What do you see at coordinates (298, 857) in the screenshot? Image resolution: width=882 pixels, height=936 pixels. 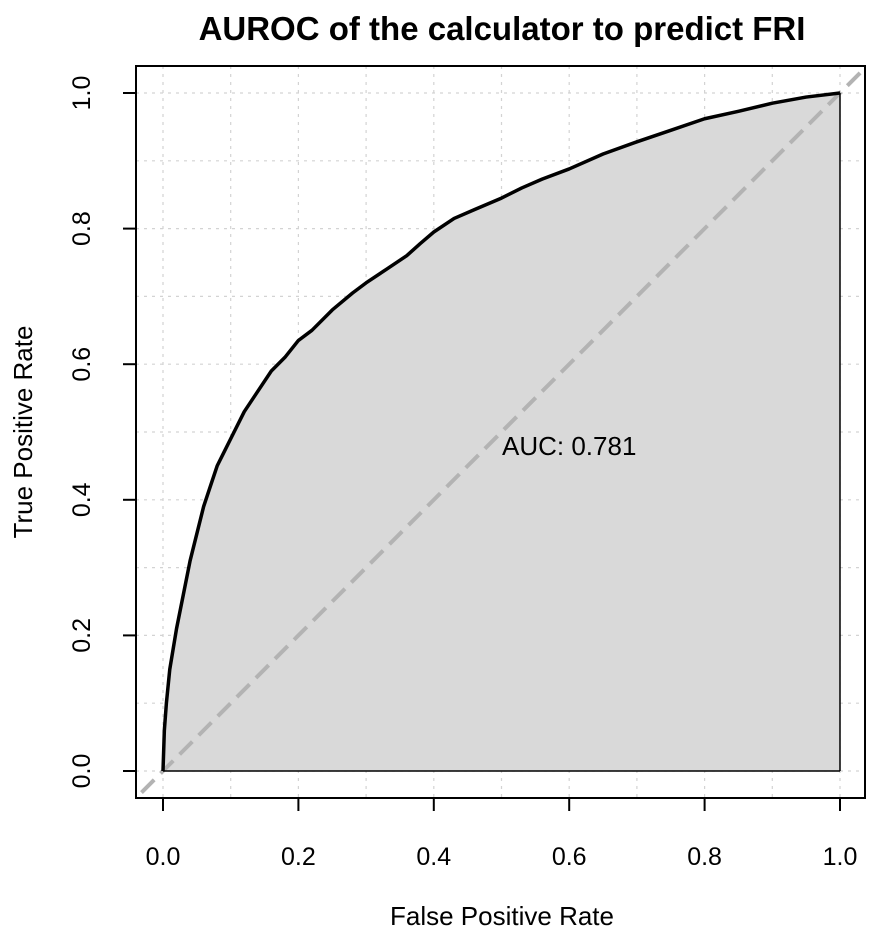 I see `x-tick-label: 0.2` at bounding box center [298, 857].